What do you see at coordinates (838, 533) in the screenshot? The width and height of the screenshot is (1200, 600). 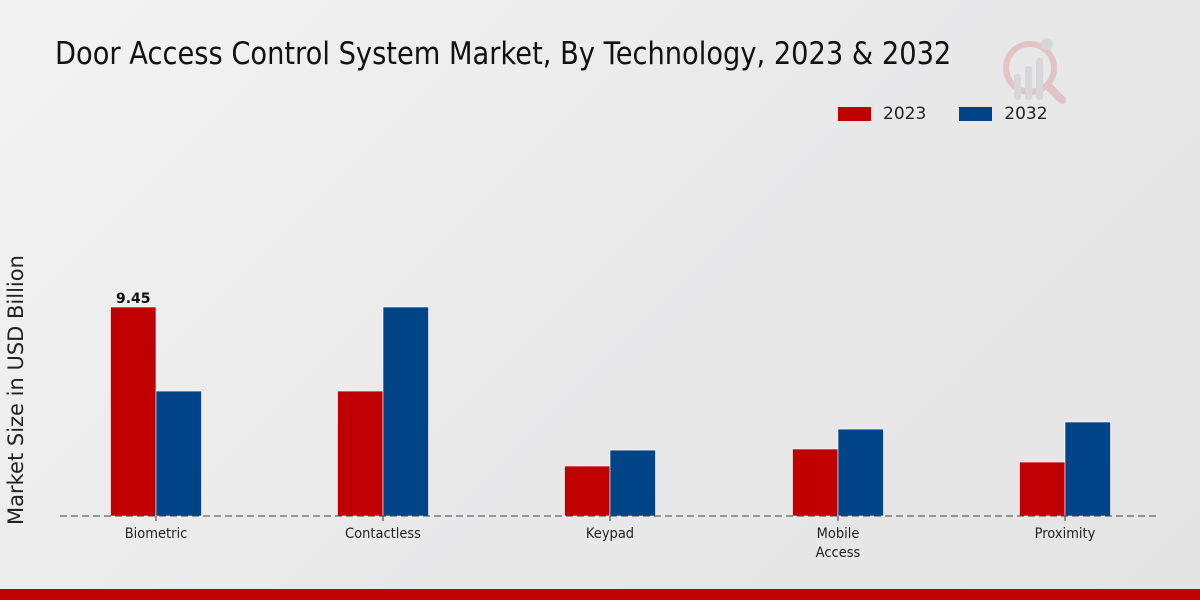 I see `x-tick-label-3-line-0: Mobile` at bounding box center [838, 533].